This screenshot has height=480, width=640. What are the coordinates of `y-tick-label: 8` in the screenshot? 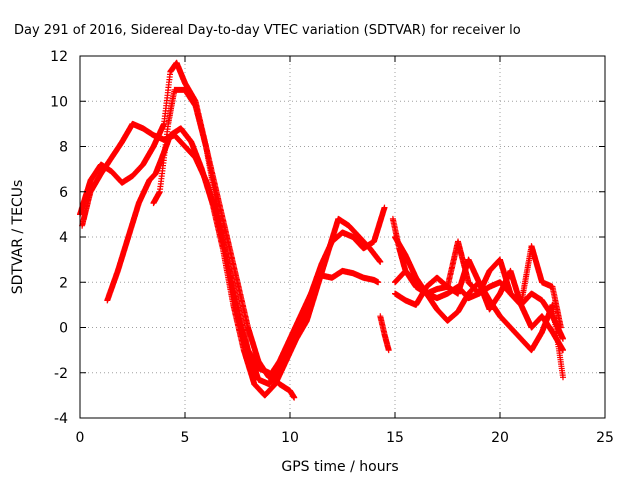 It's located at (63, 148).